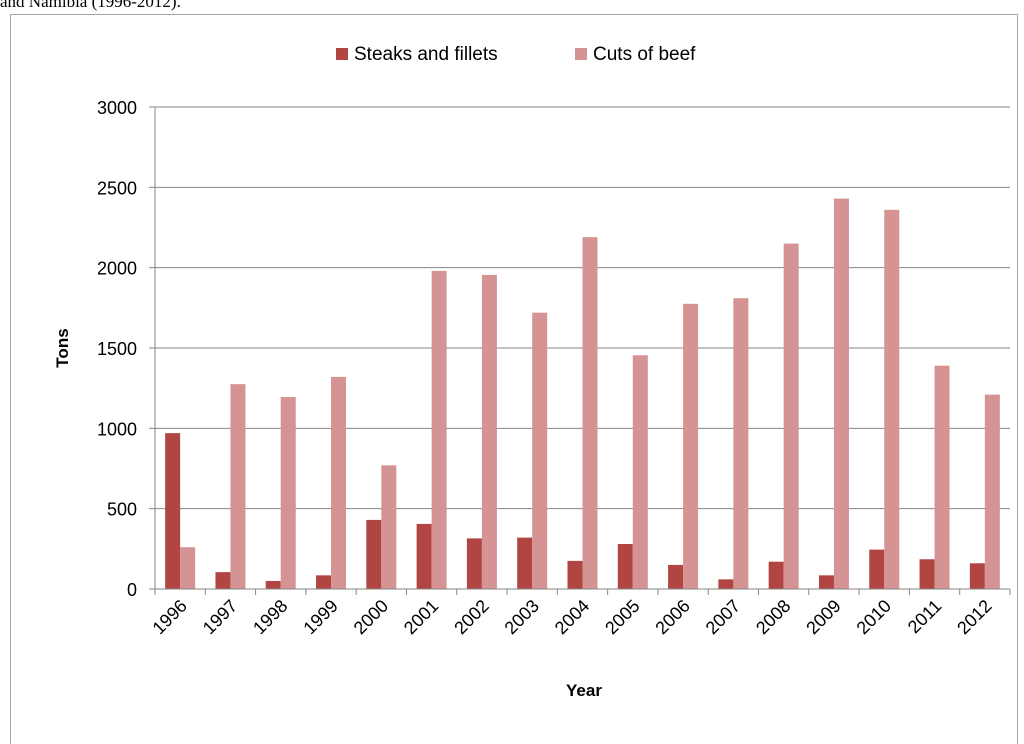 The width and height of the screenshot is (1024, 744). I want to click on x-tick-label: 2006, so click(672, 617).